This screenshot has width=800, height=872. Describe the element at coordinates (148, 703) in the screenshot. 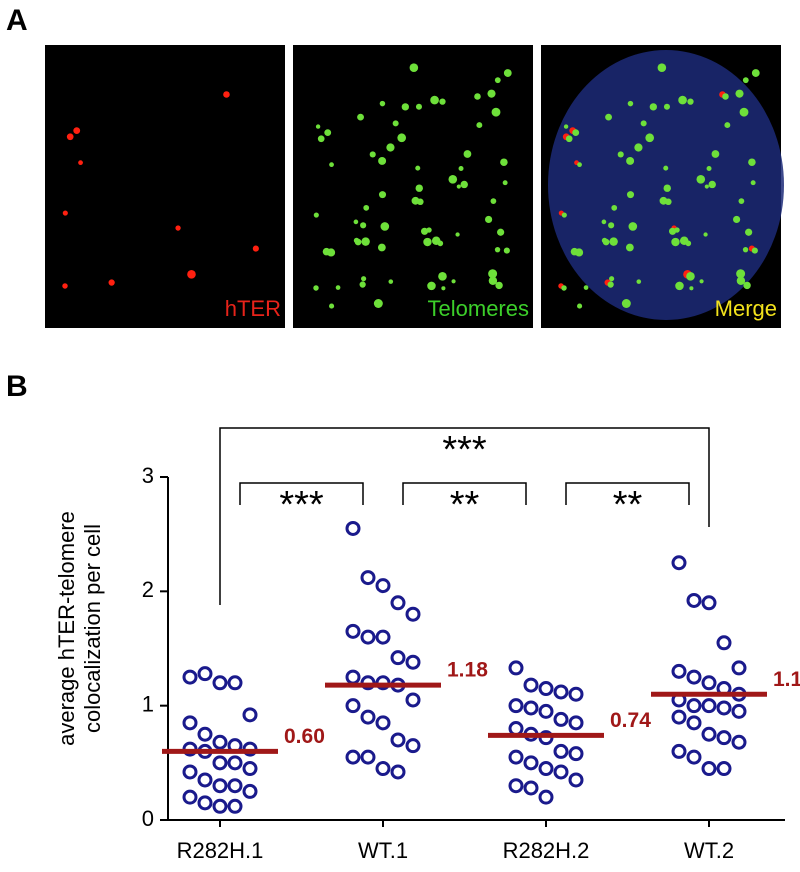

I see `y-tick-label: 1` at that location.